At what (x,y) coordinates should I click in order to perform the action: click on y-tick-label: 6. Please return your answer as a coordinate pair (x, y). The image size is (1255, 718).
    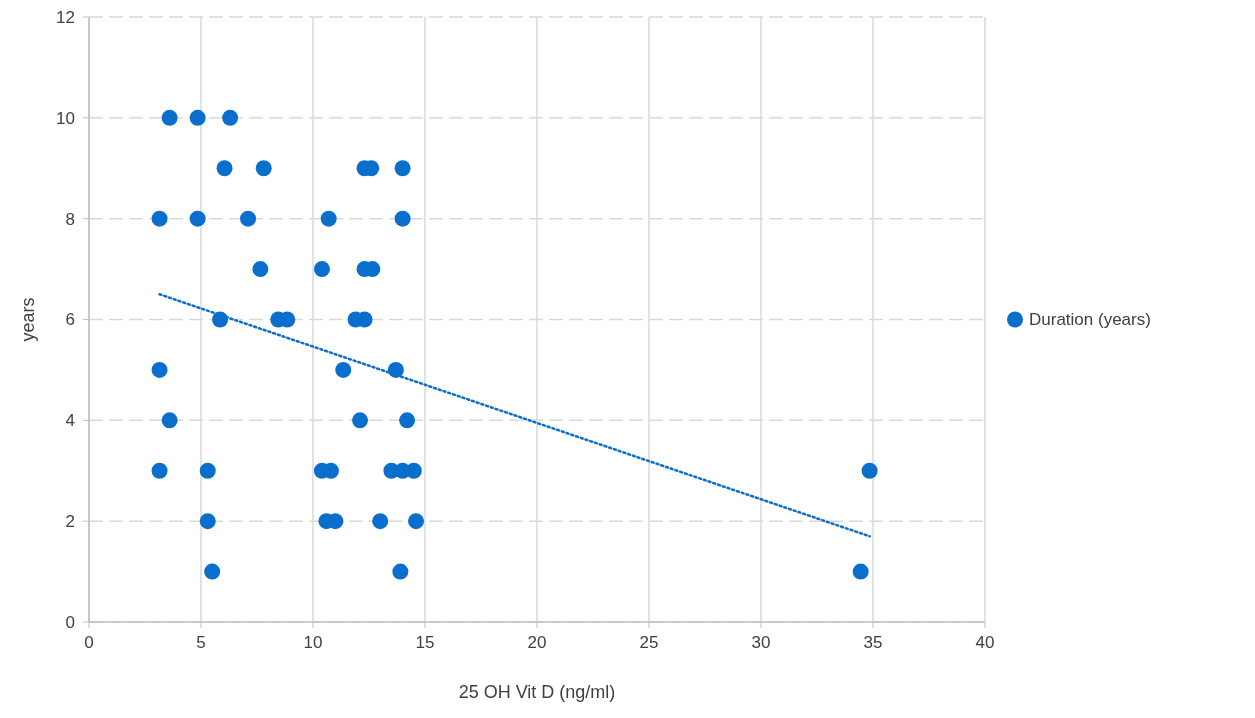
    Looking at the image, I should click on (70, 320).